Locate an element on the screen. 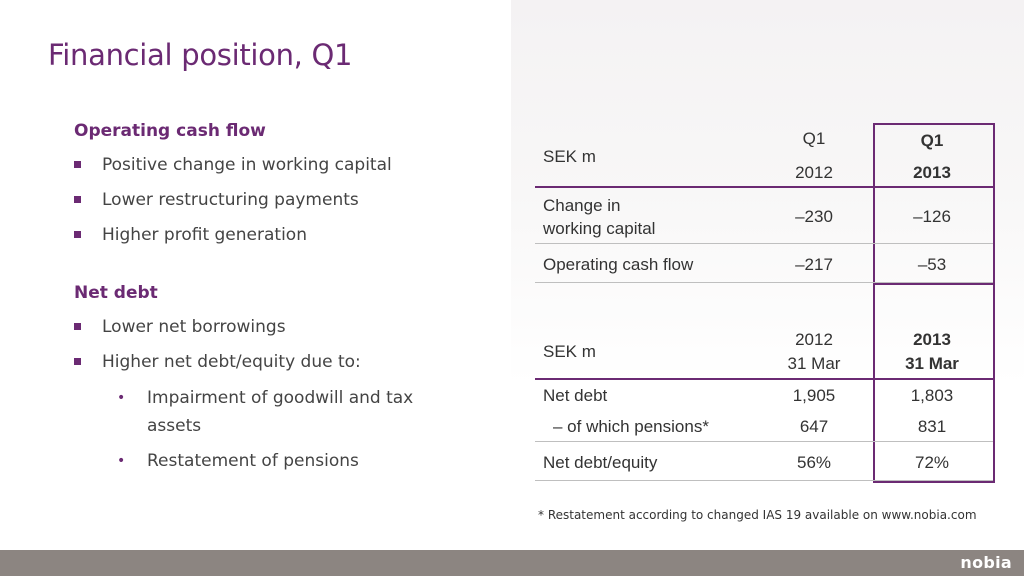  table2-col2012-line2: 31 Mar is located at coordinates (814, 363).